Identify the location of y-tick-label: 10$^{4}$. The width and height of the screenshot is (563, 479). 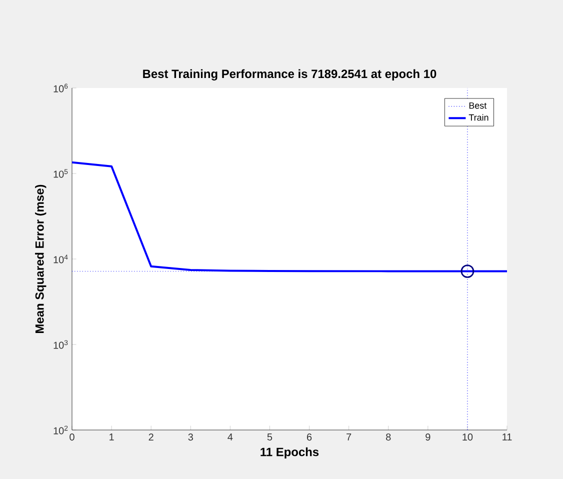
(61, 259).